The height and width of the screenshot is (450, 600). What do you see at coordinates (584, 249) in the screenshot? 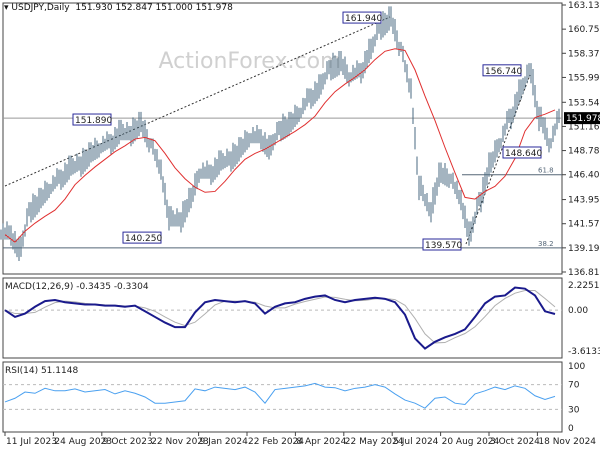
I see `y-tick-label: 139.190` at bounding box center [584, 249].